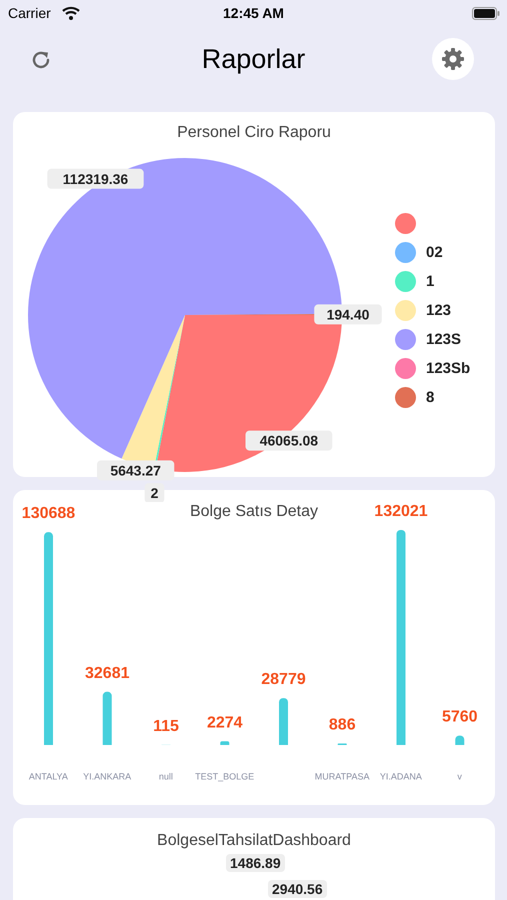 The image size is (507, 900). I want to click on data-label: 5760, so click(460, 717).